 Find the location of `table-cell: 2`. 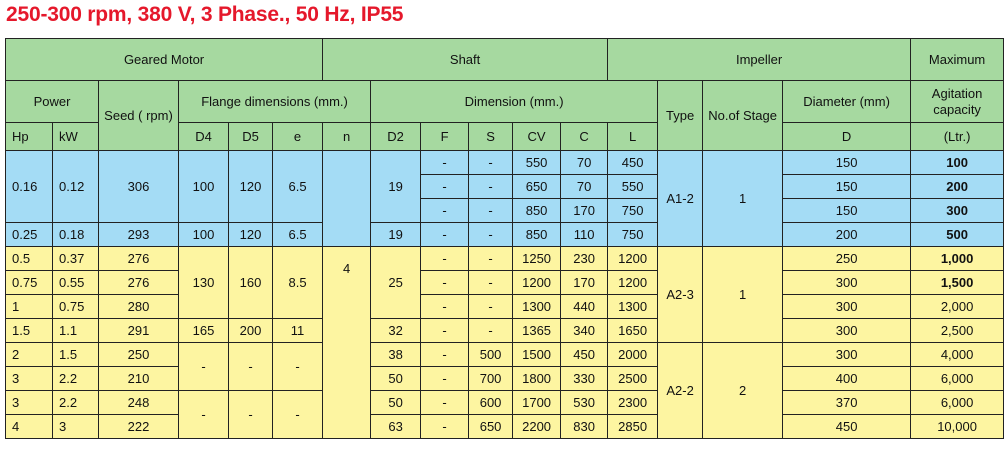

table-cell: 2 is located at coordinates (29, 354).